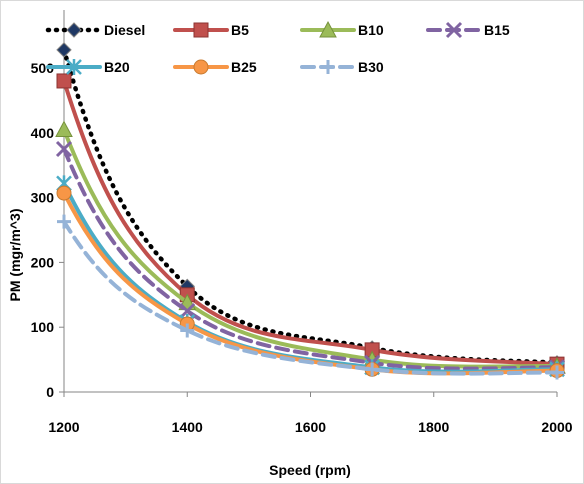 This screenshot has height=484, width=584. Describe the element at coordinates (88, 67) in the screenshot. I see `legend-item-b20: B20` at that location.